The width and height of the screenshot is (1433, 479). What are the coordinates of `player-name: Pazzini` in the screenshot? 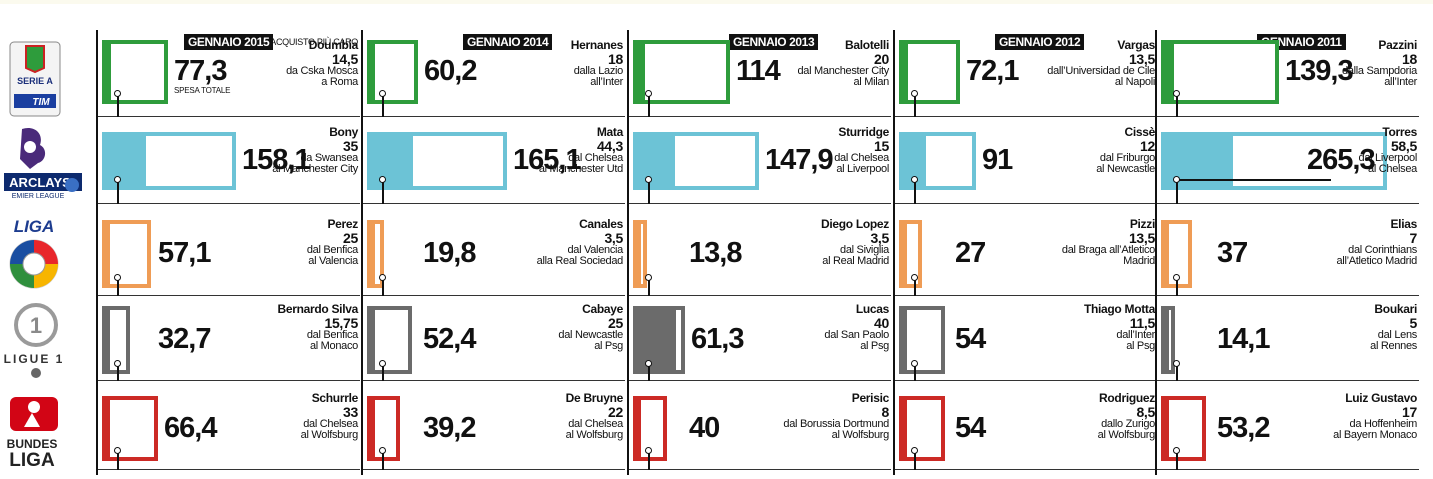 It's located at (1397, 45).